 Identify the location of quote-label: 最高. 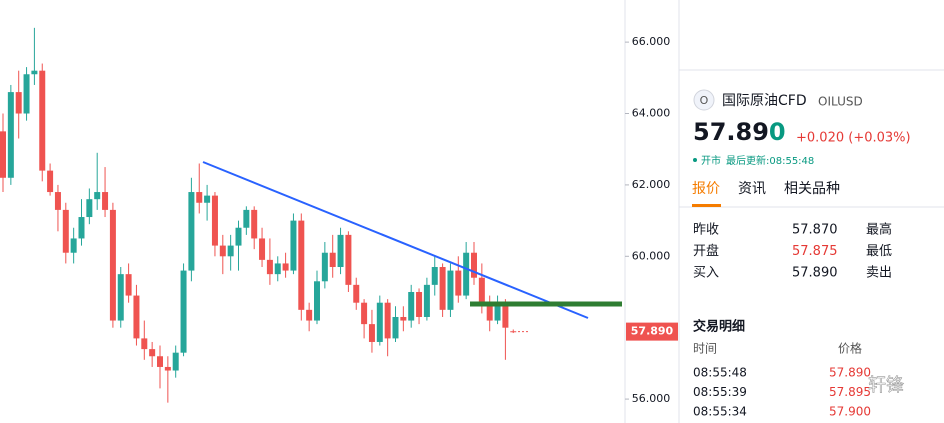
(879, 230).